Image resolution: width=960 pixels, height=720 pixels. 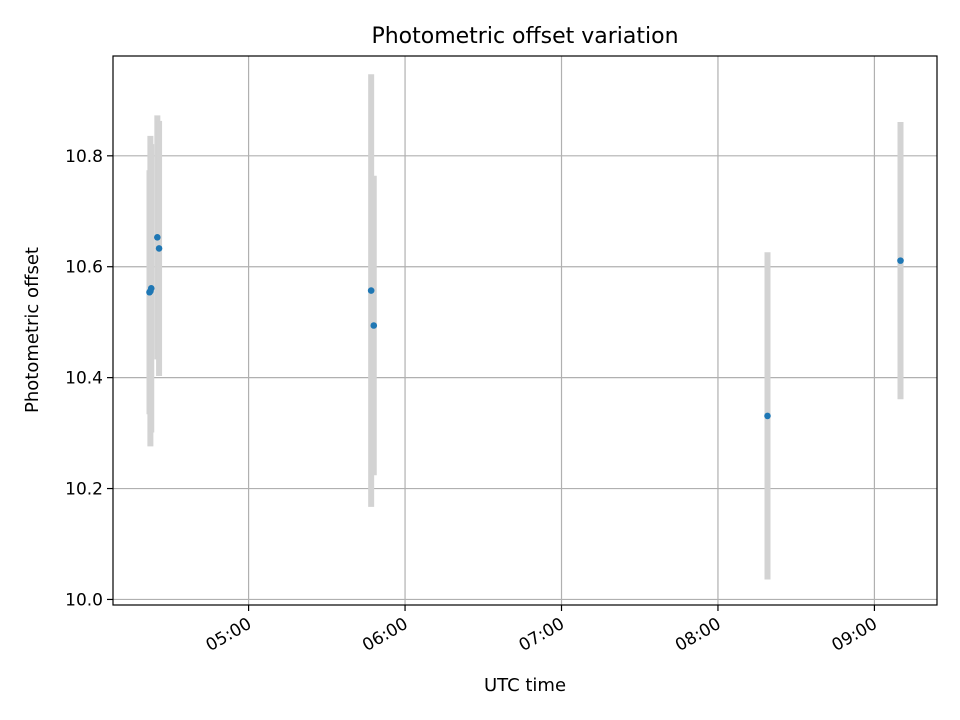 I want to click on y-tick-label: 10.0, so click(x=84, y=600).